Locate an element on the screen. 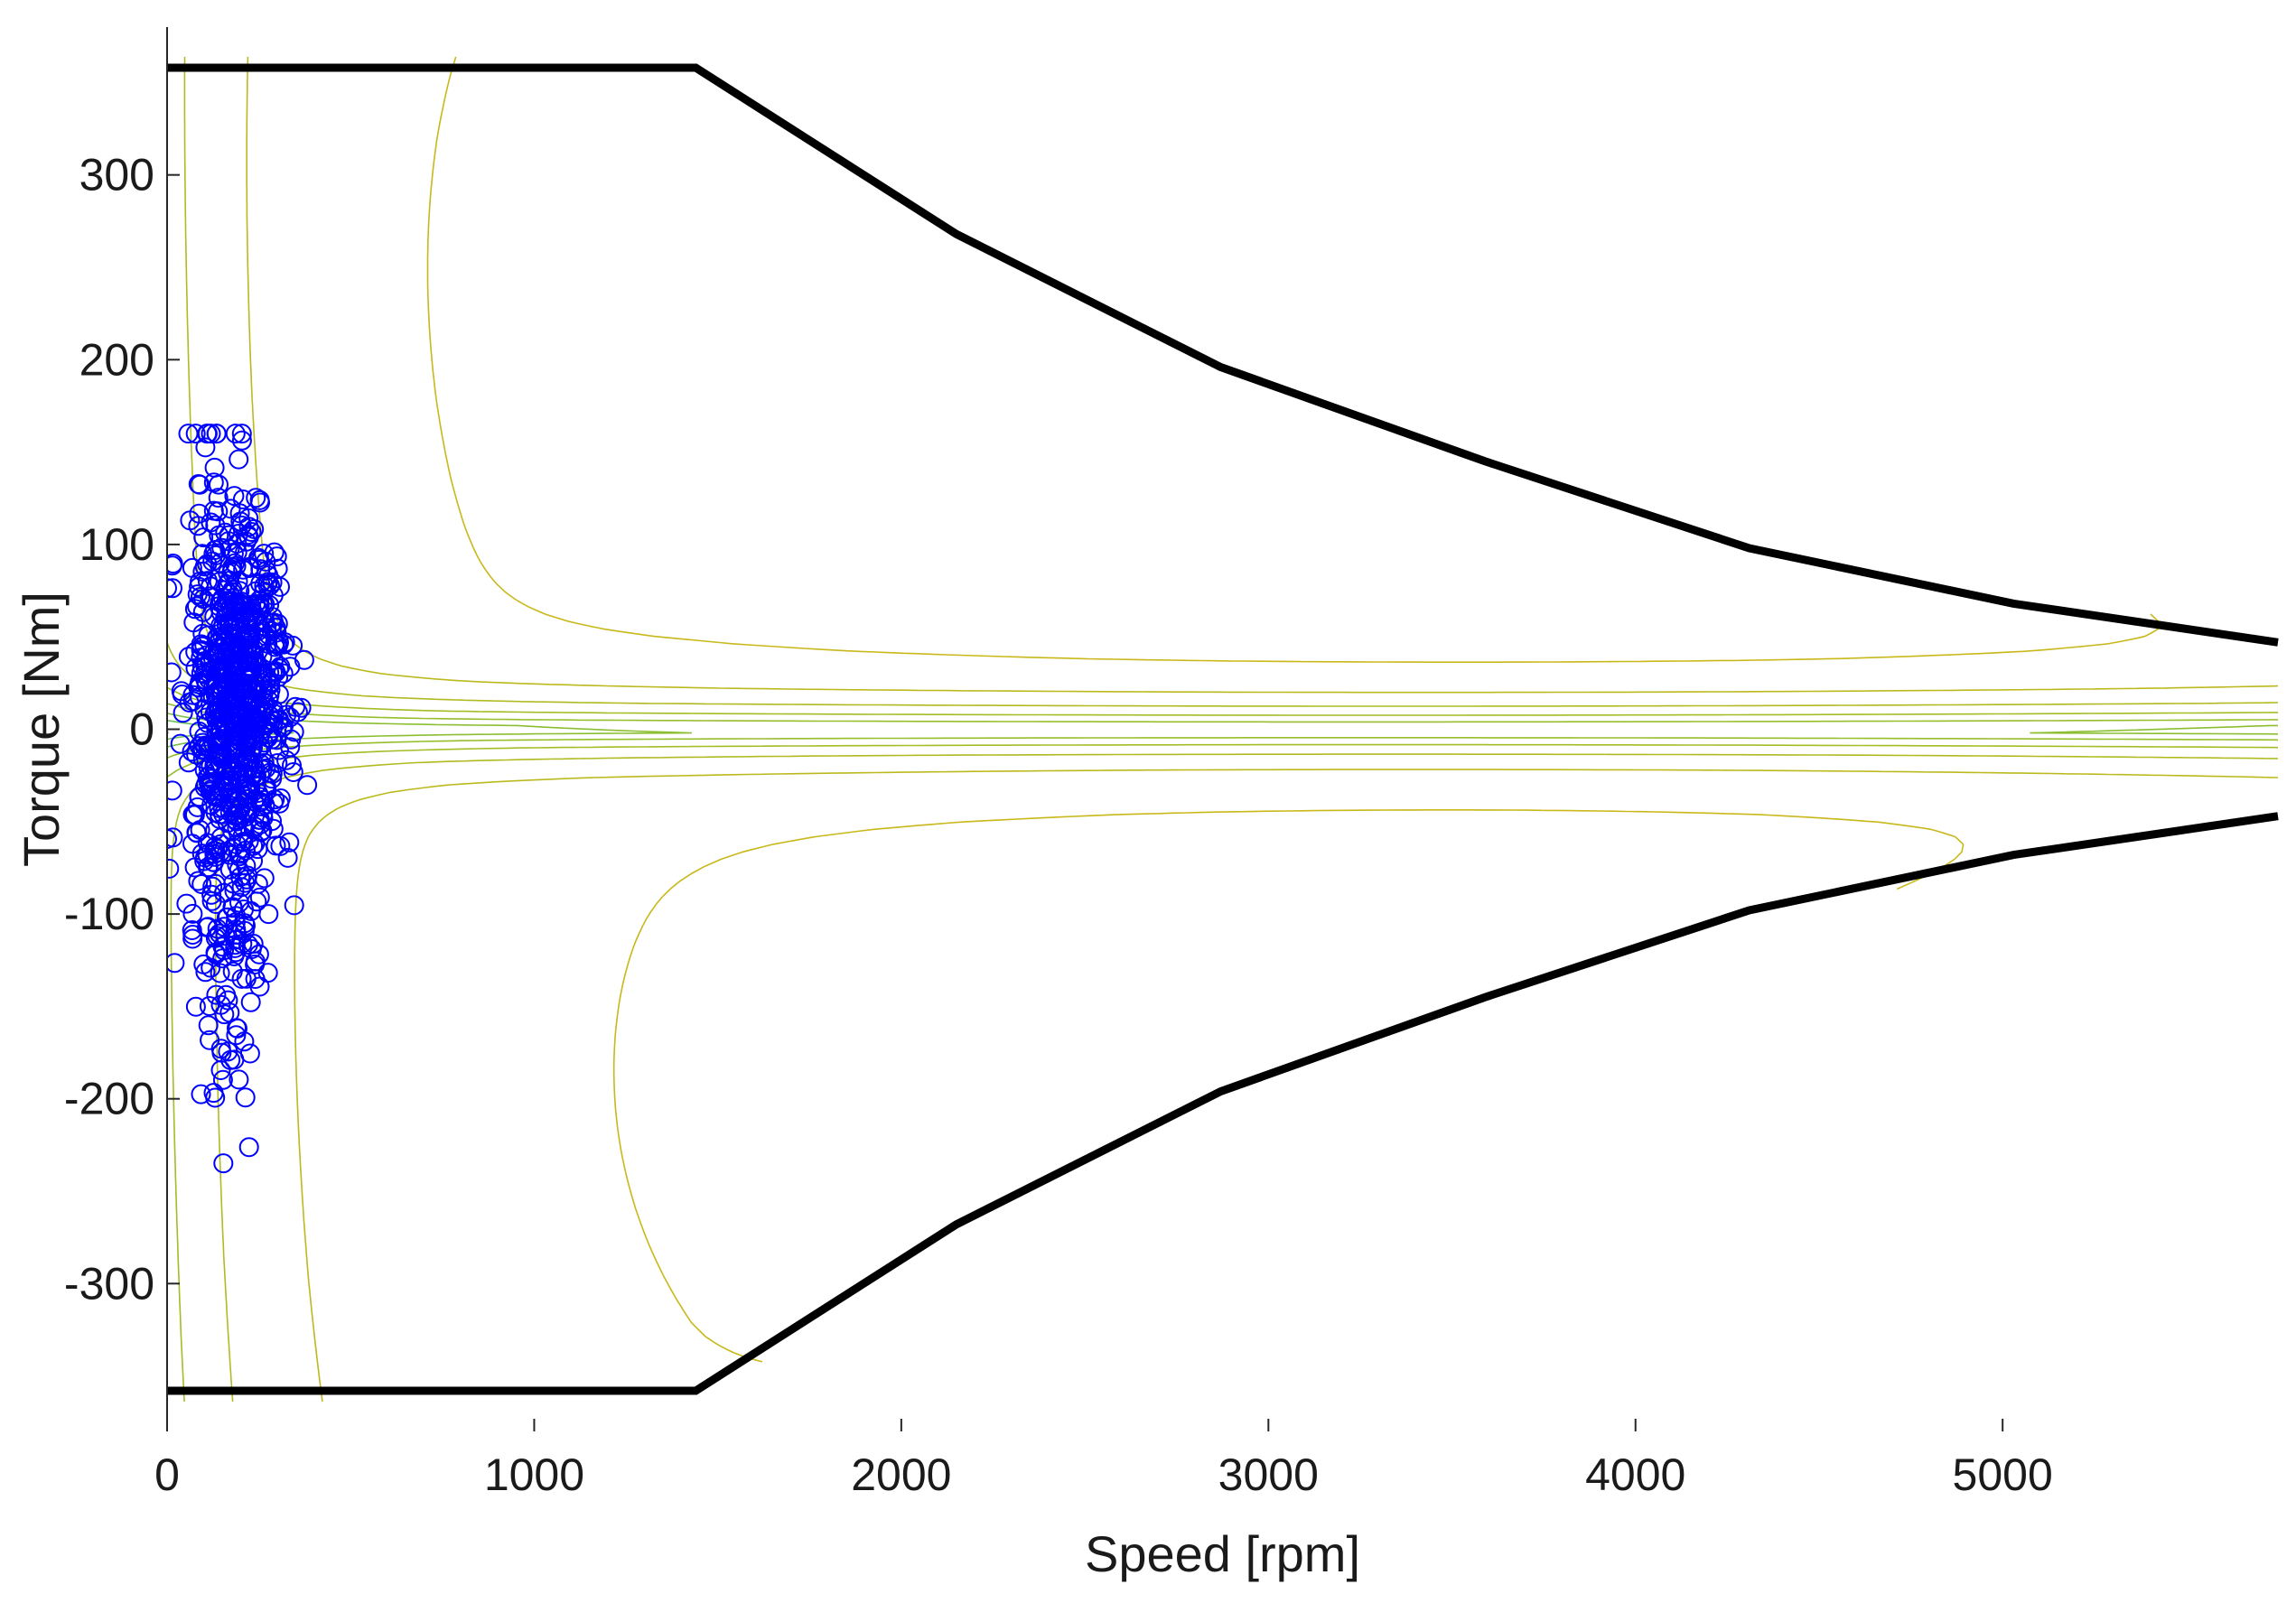 The width and height of the screenshot is (2296, 1603). x-tick-label: 3000 is located at coordinates (1268, 1474).